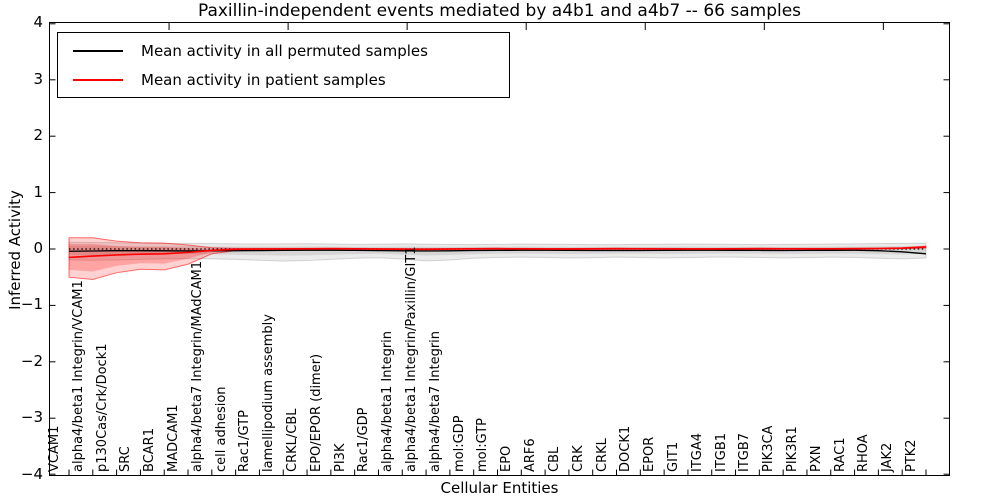 The image size is (1000, 500). I want to click on y-tick-label: −2, so click(31, 360).